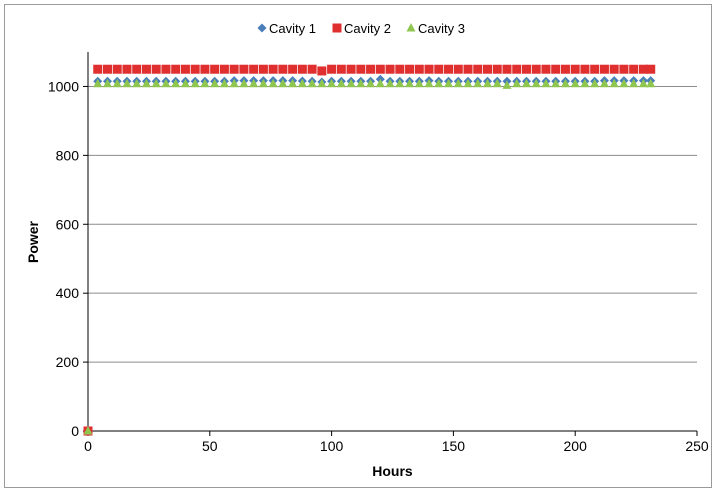 The image size is (718, 493). I want to click on legend-label: Cavity 2, so click(367, 28).